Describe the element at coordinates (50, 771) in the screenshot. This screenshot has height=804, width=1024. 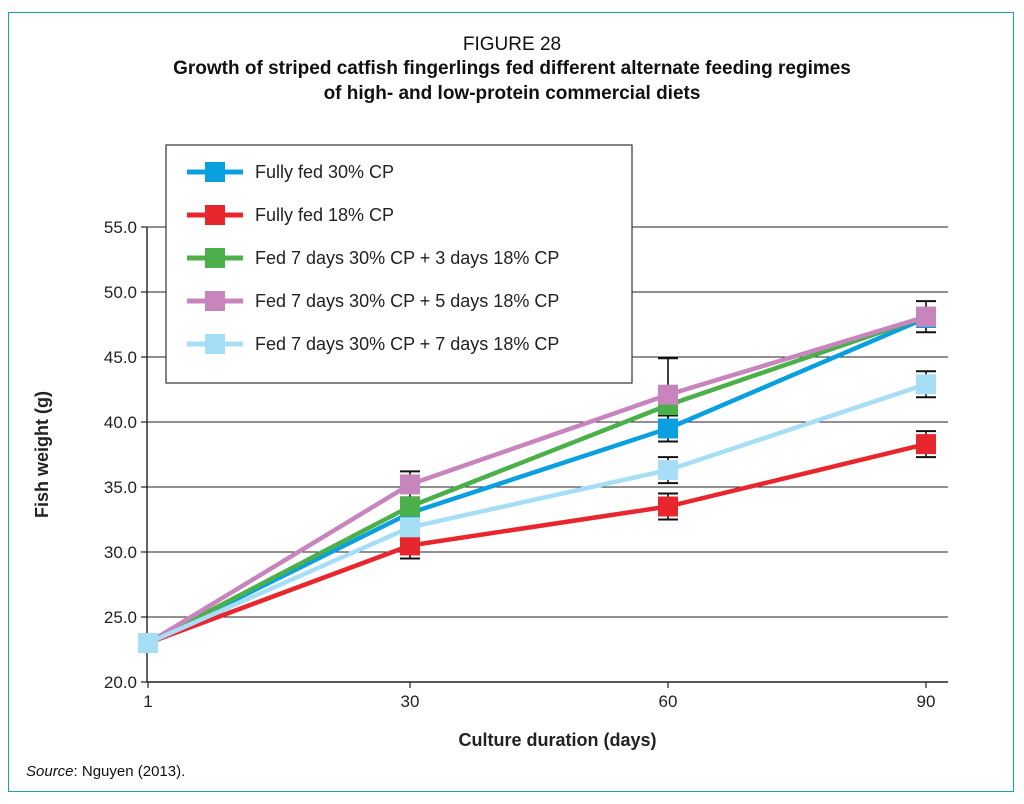
I see `source-label: Source` at that location.